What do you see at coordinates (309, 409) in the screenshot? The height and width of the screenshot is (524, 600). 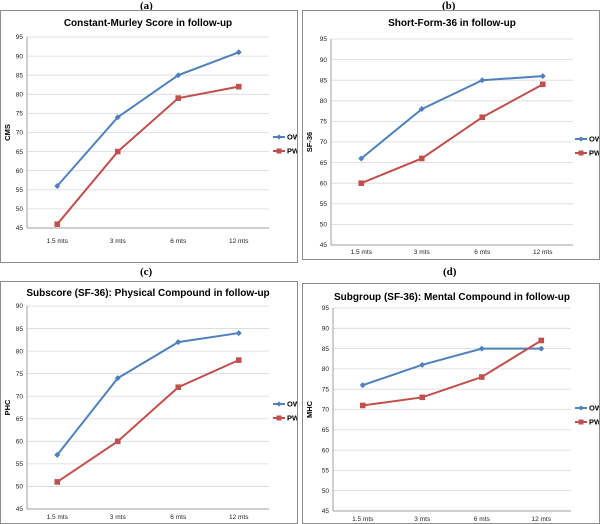 I see `y-axis-label: MHC` at bounding box center [309, 409].